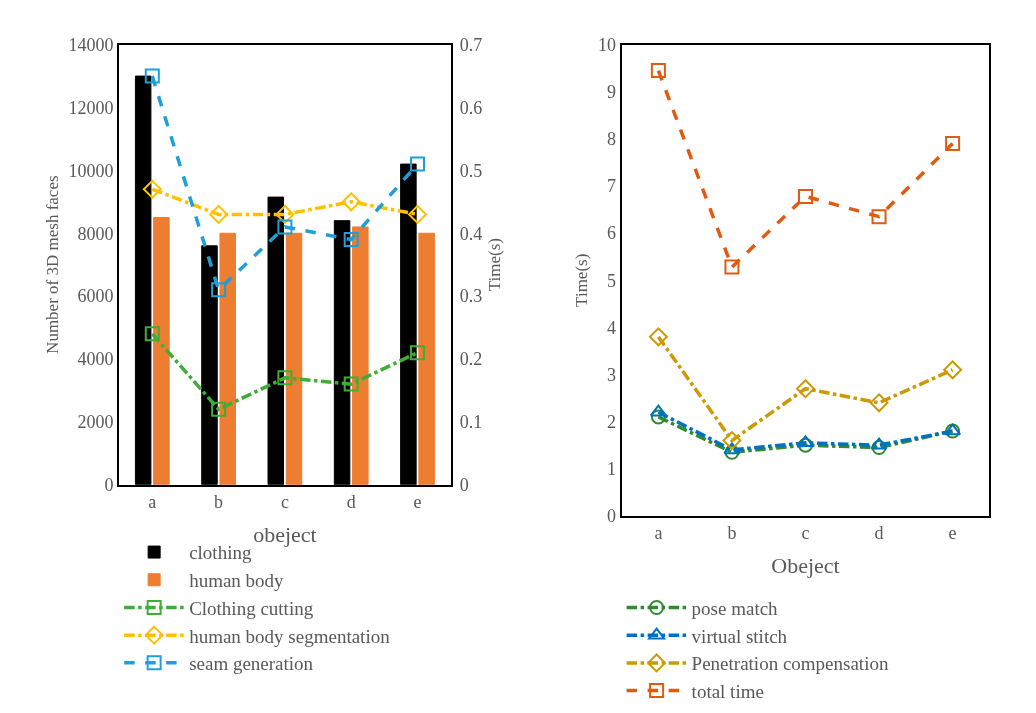  I want to click on y-tick-label: 4, so click(611, 327).